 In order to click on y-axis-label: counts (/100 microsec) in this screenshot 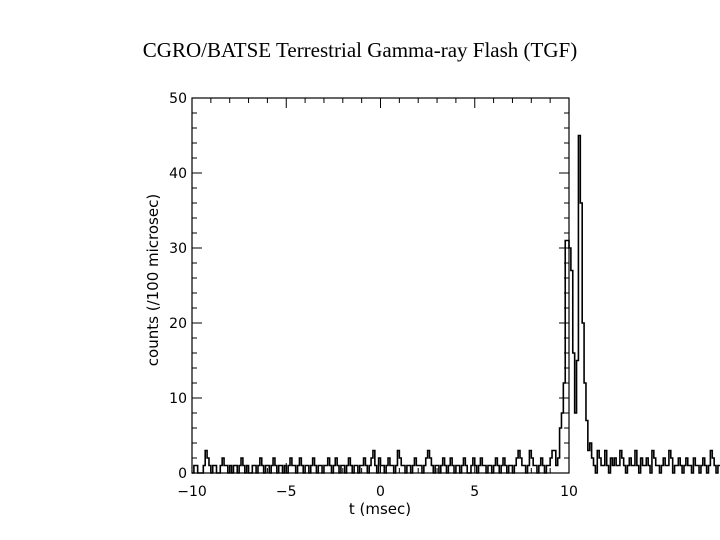, I will do `click(153, 280)`.